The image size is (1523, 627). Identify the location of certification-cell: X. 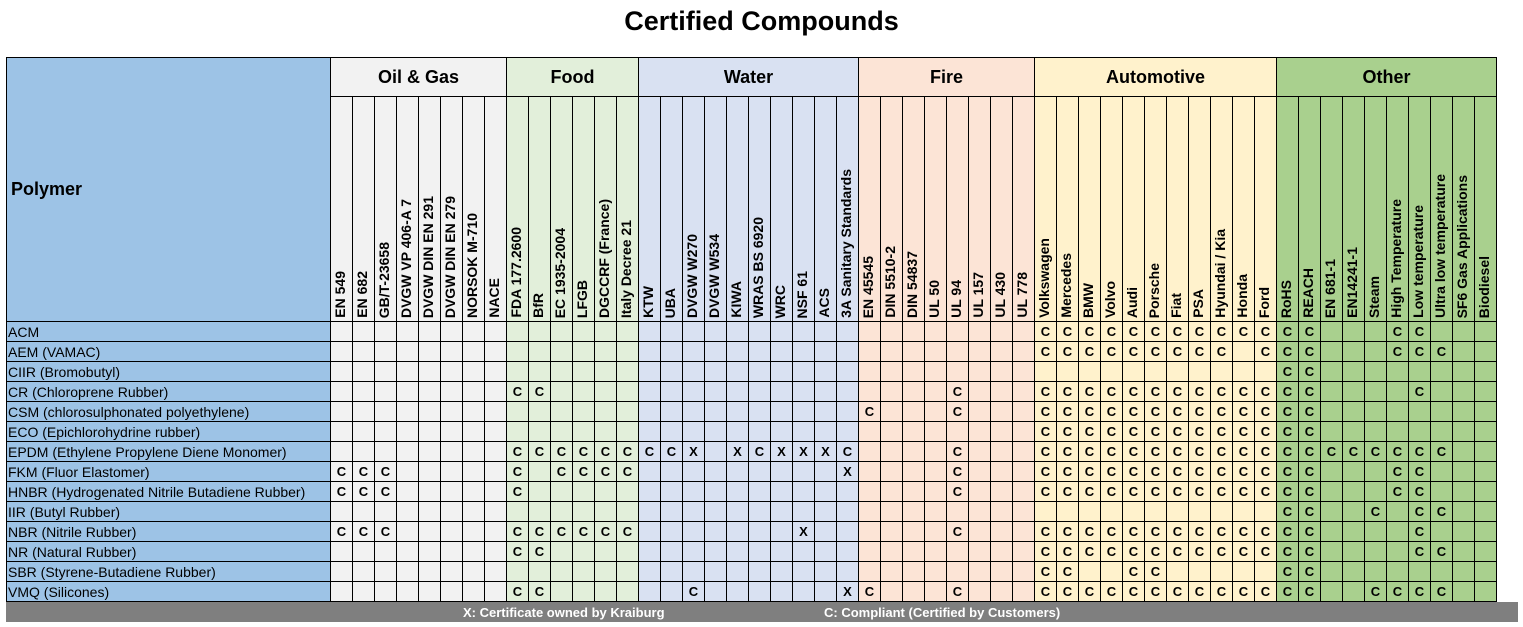
(847, 471).